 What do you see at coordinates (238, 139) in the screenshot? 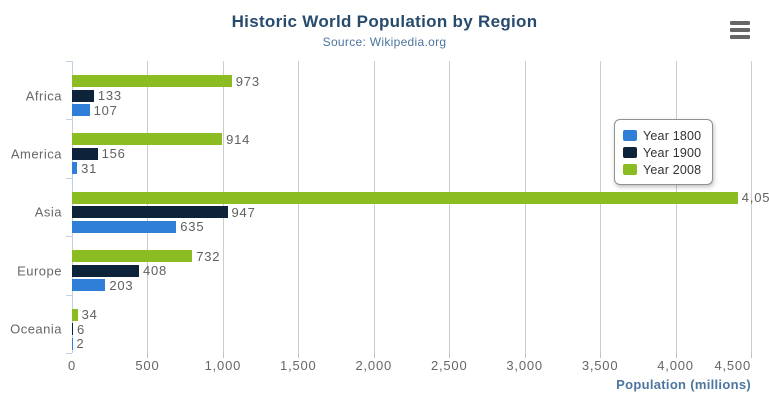
I see `data-label: 914` at bounding box center [238, 139].